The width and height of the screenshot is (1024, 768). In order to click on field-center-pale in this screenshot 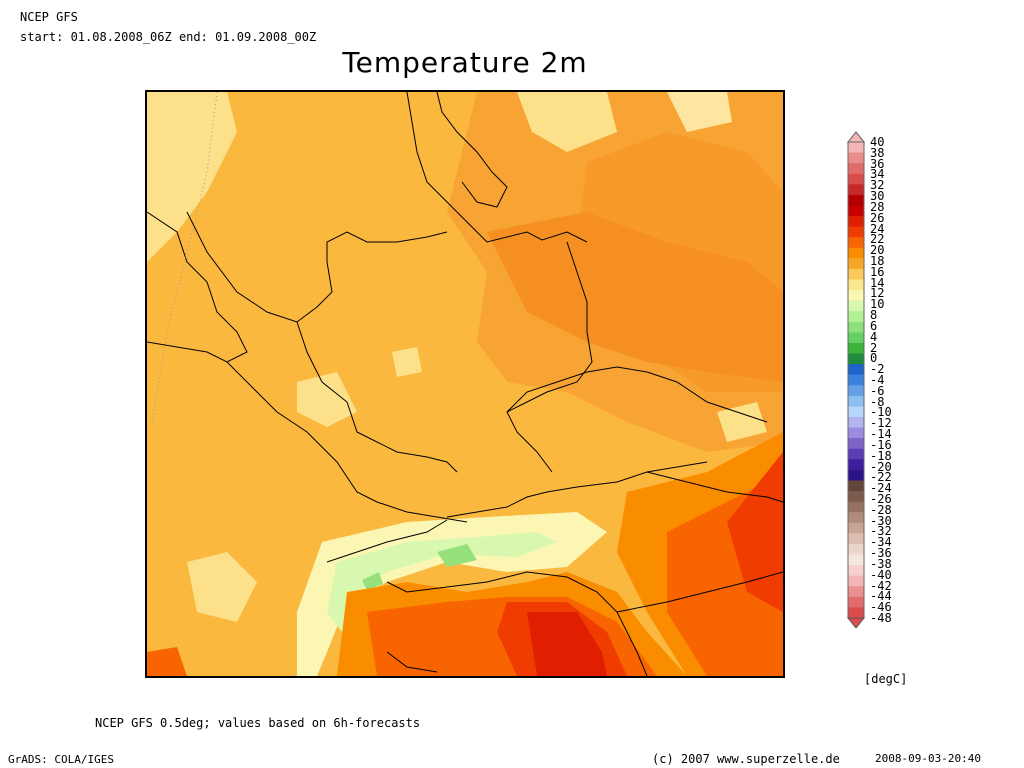, I will do `click(327, 399)`.